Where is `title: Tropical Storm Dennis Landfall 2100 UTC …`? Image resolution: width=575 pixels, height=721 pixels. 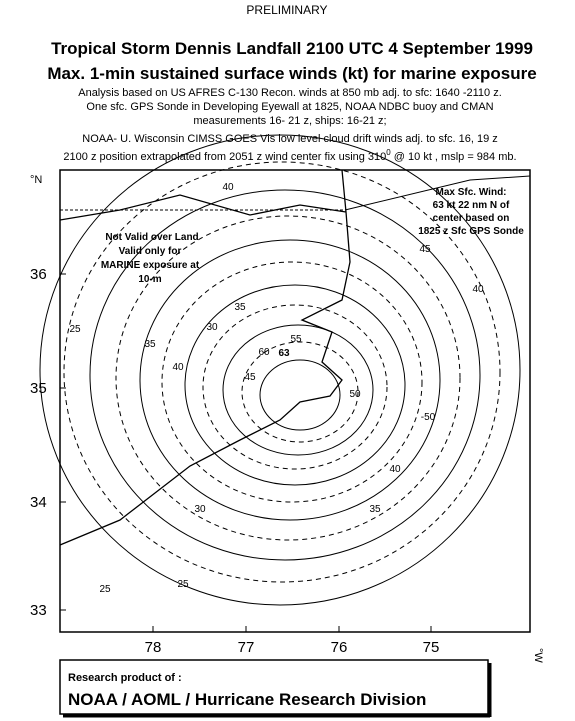 title: Tropical Storm Dennis Landfall 2100 UTC … is located at coordinates (292, 48).